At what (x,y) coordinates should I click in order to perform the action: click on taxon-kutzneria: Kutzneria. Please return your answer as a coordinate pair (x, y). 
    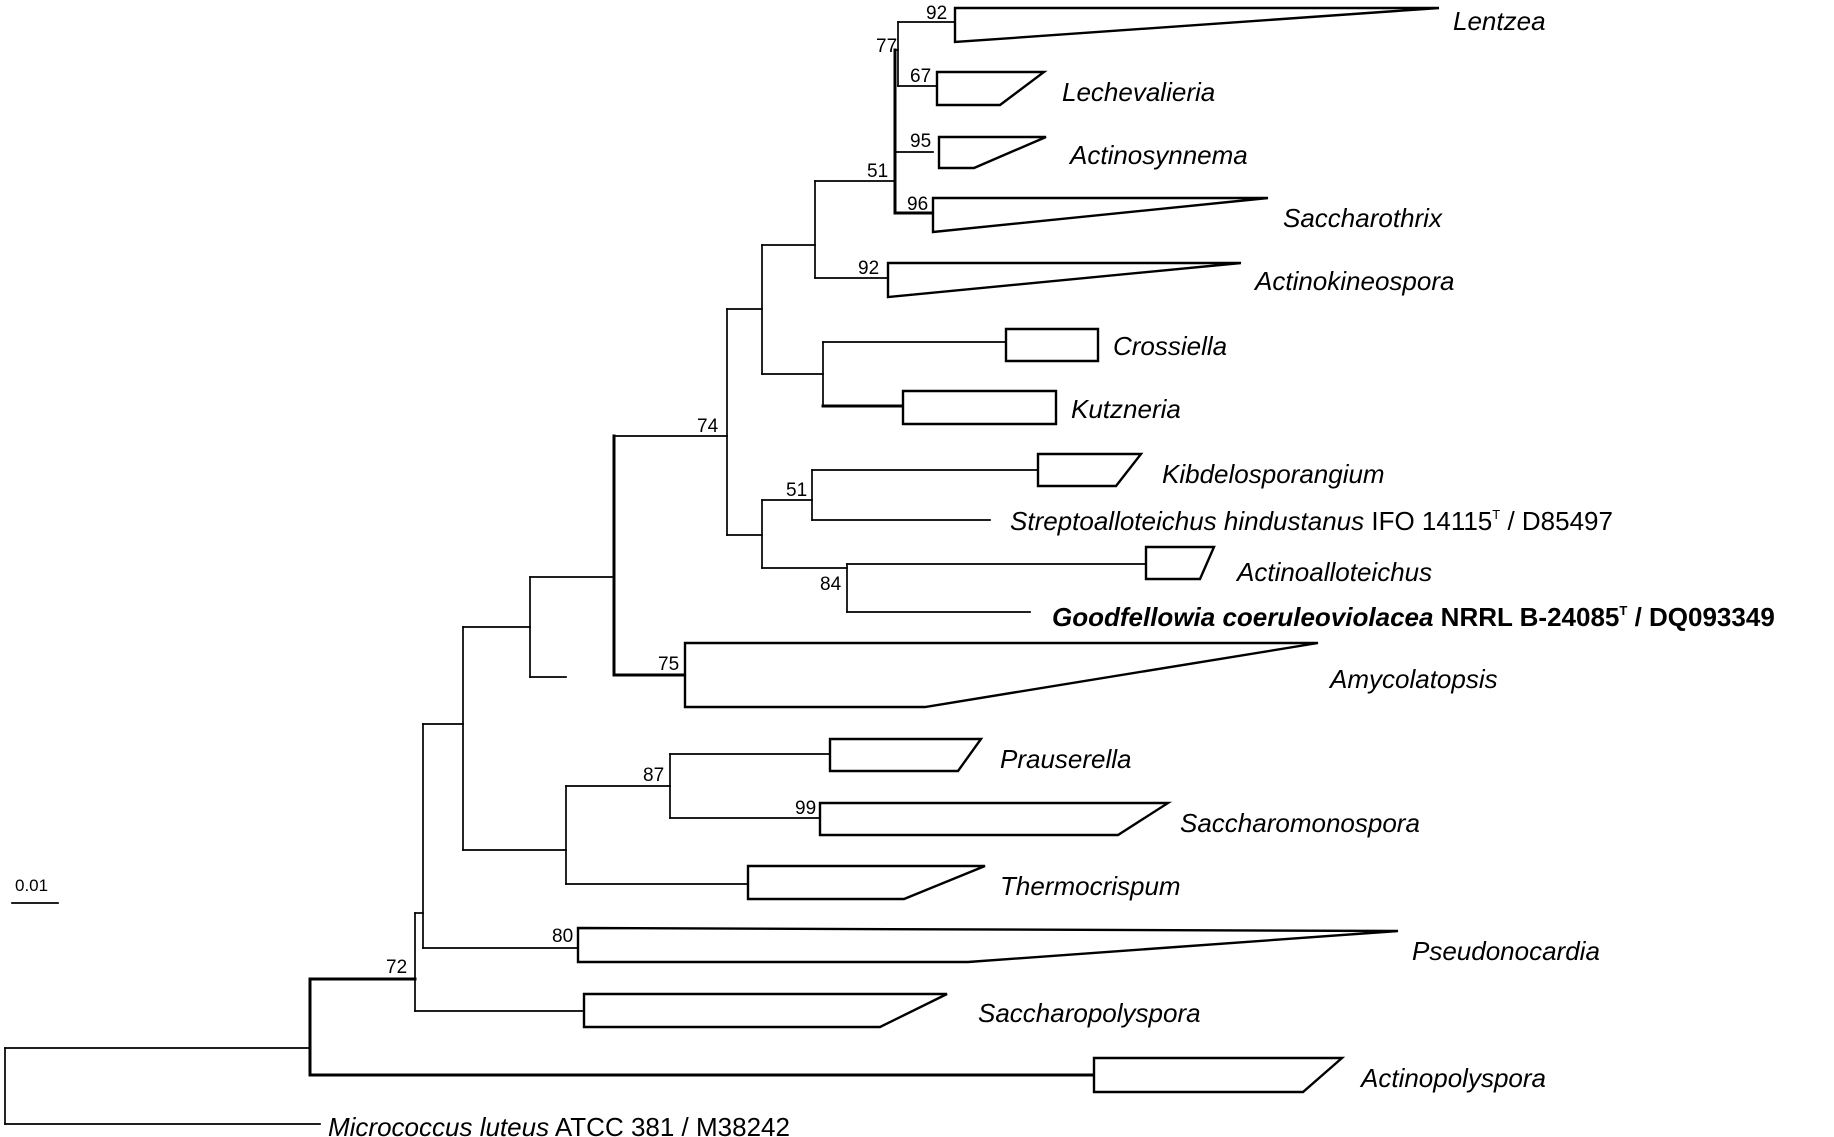
    Looking at the image, I should click on (1126, 409).